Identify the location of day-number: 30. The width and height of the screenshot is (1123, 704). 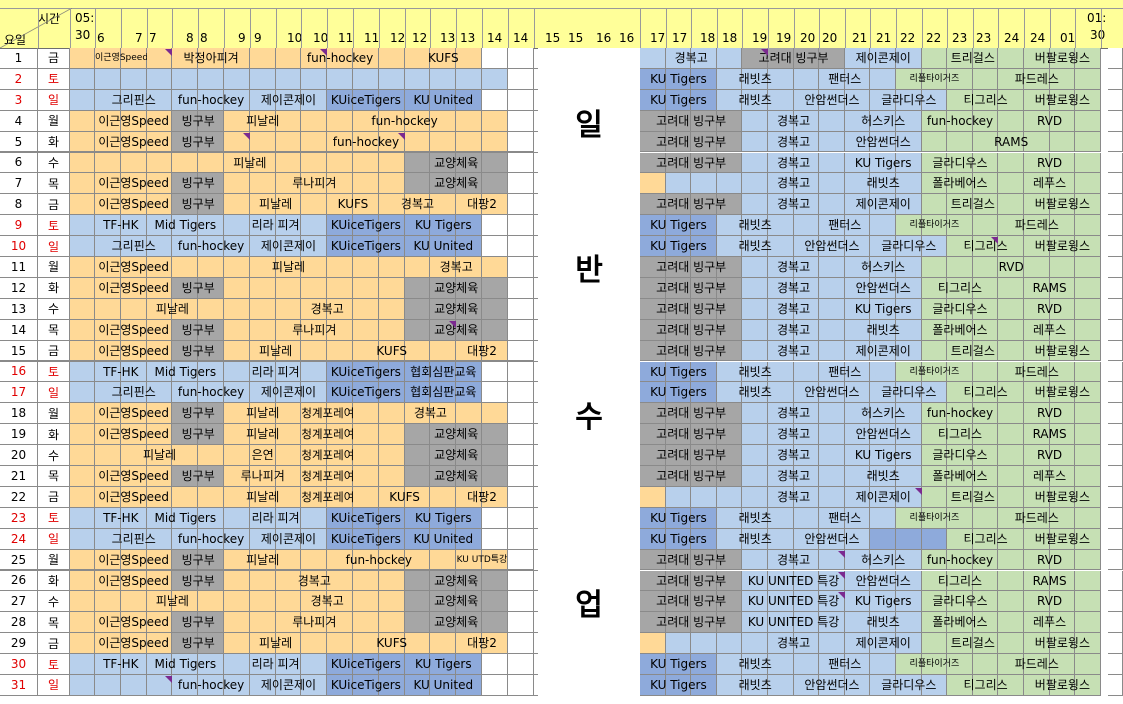
(19, 664).